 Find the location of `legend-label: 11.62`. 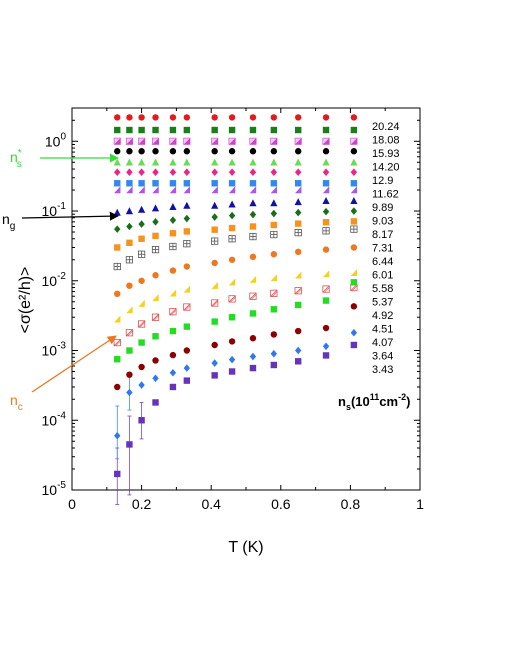

legend-label: 11.62 is located at coordinates (385, 195).